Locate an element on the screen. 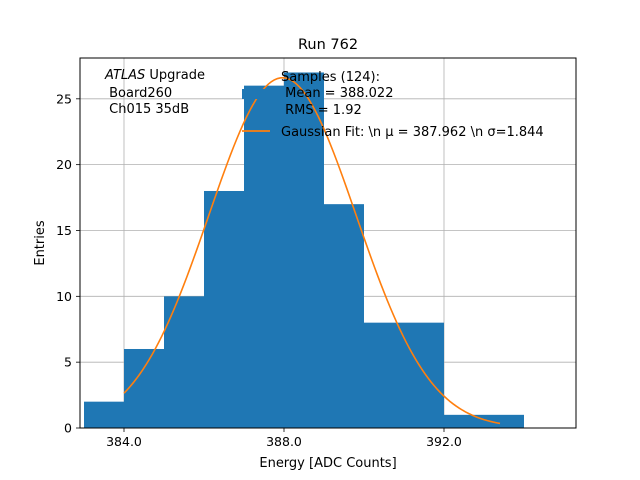 This screenshot has height=480, width=640. x-axis-ticks: 384.0 388.0 392.0 is located at coordinates (284, 438).